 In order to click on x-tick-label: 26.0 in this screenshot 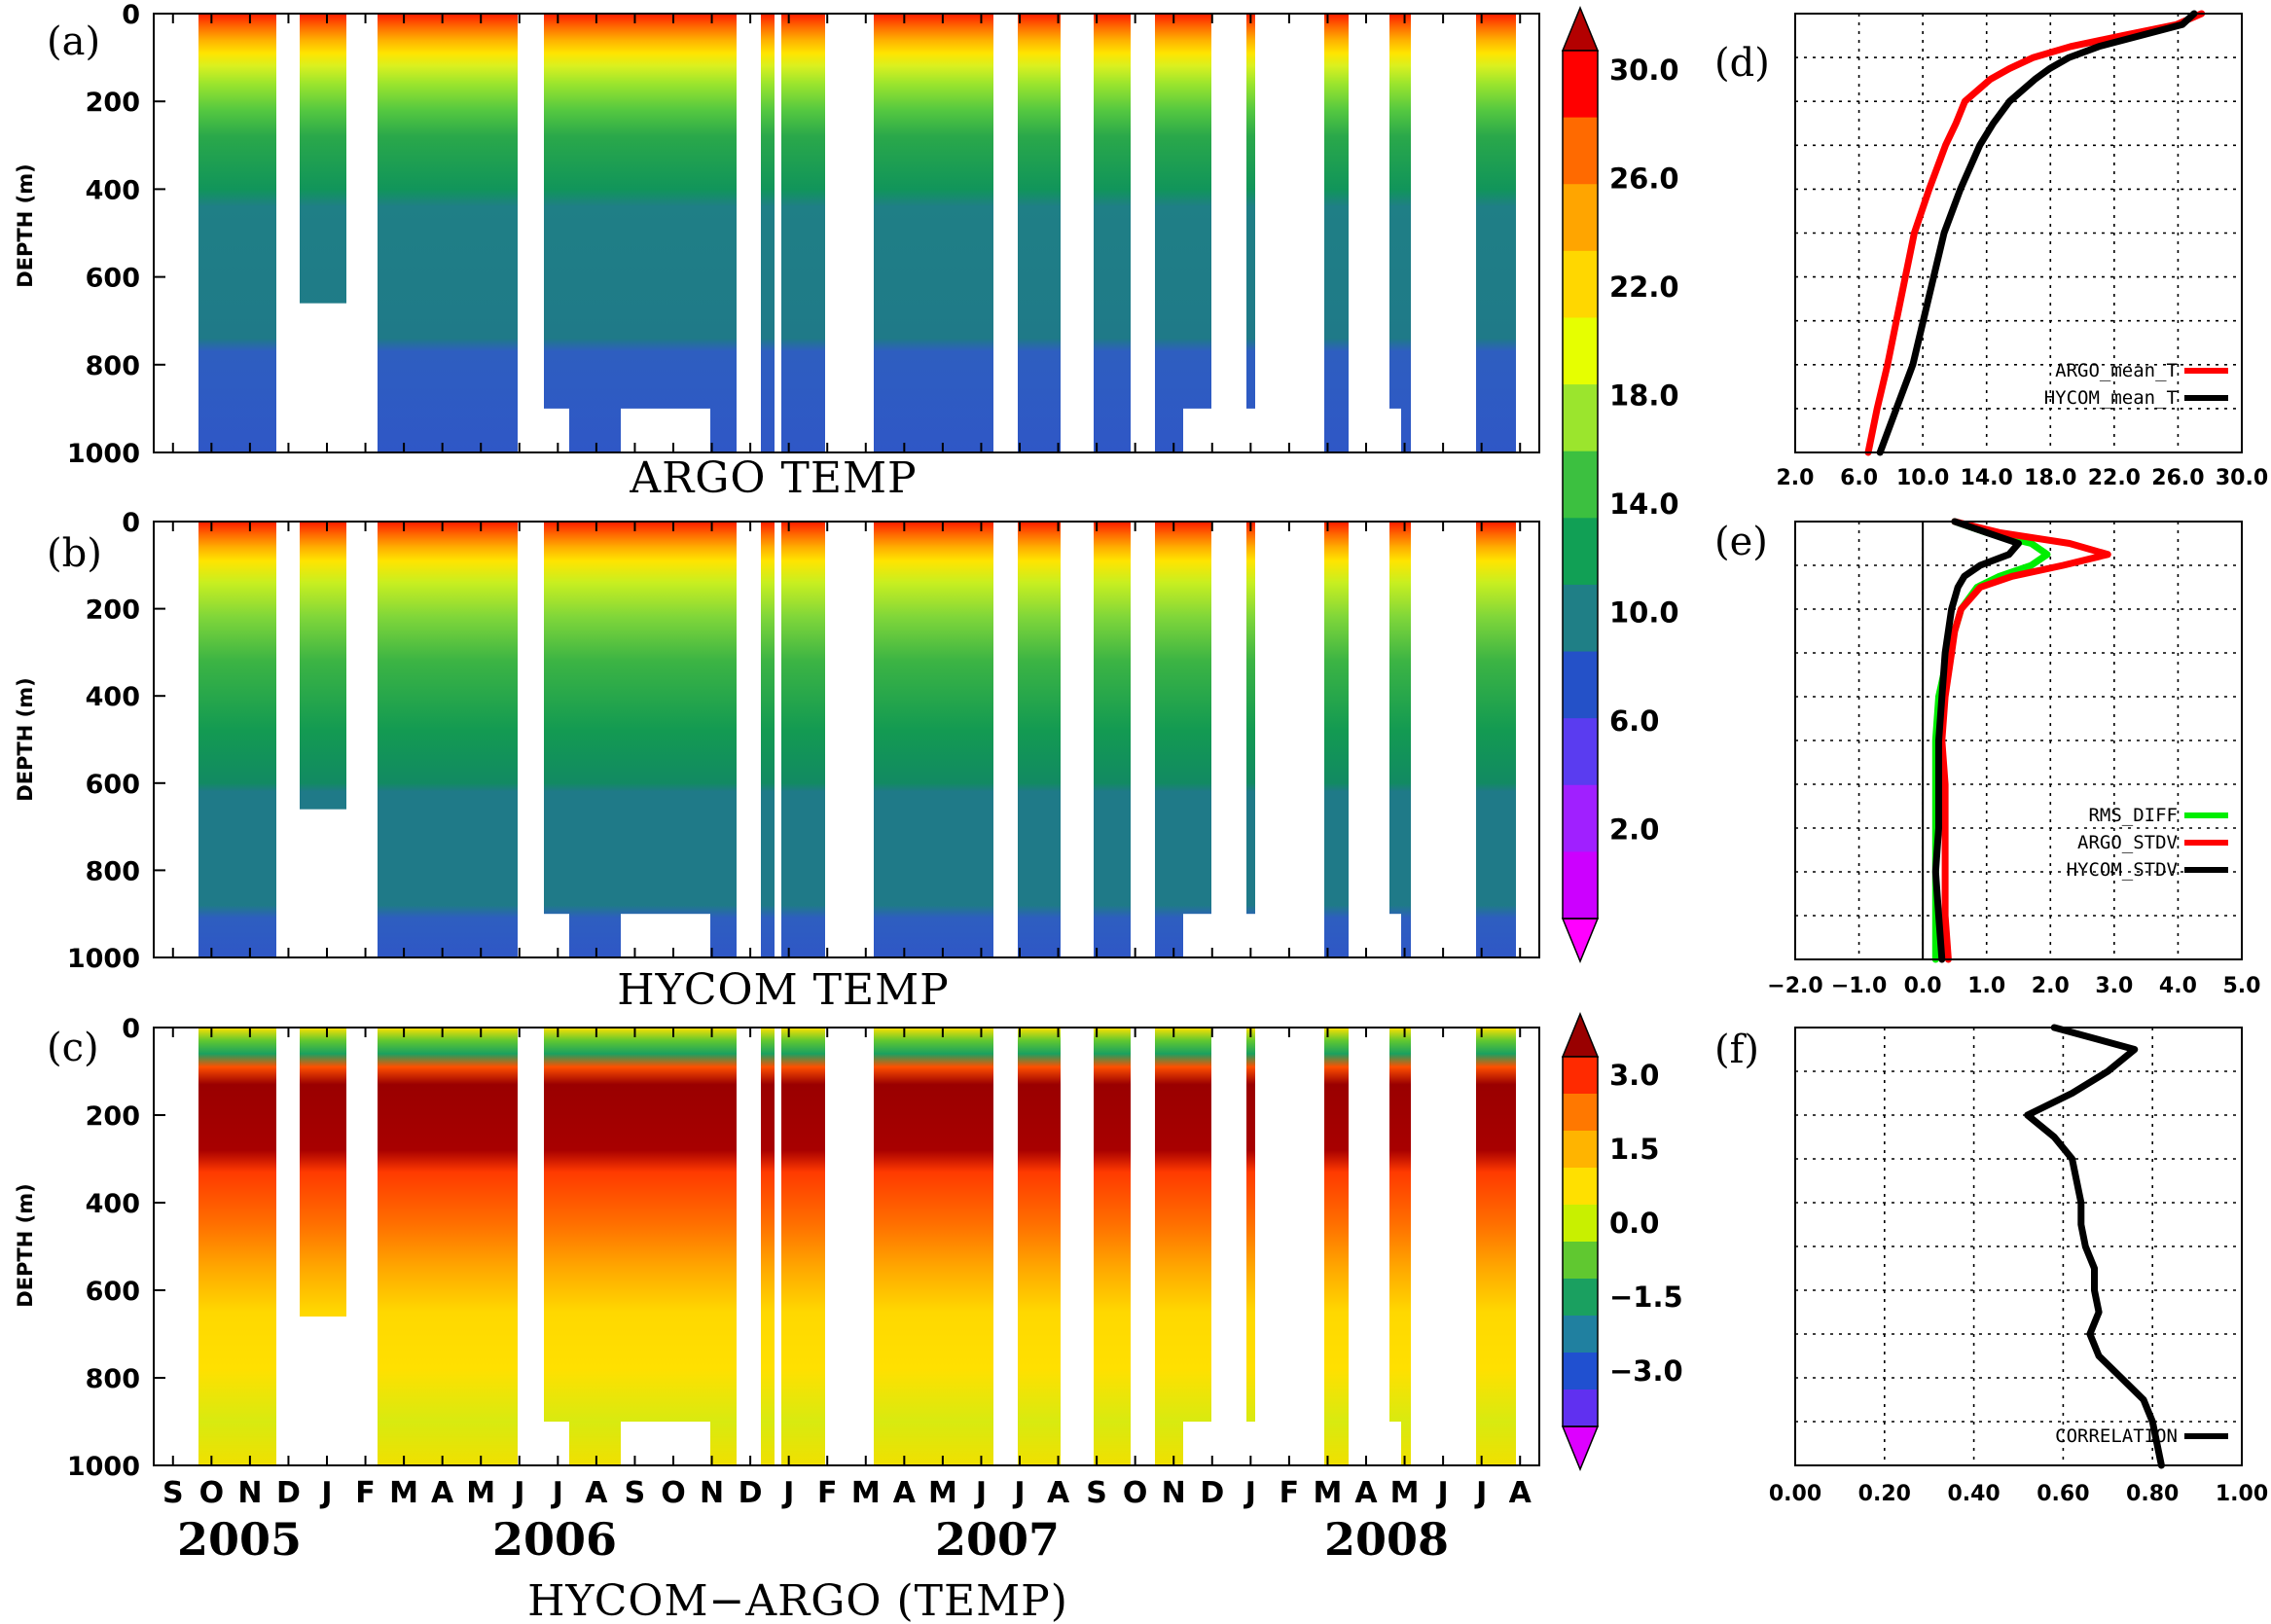, I will do `click(2177, 478)`.